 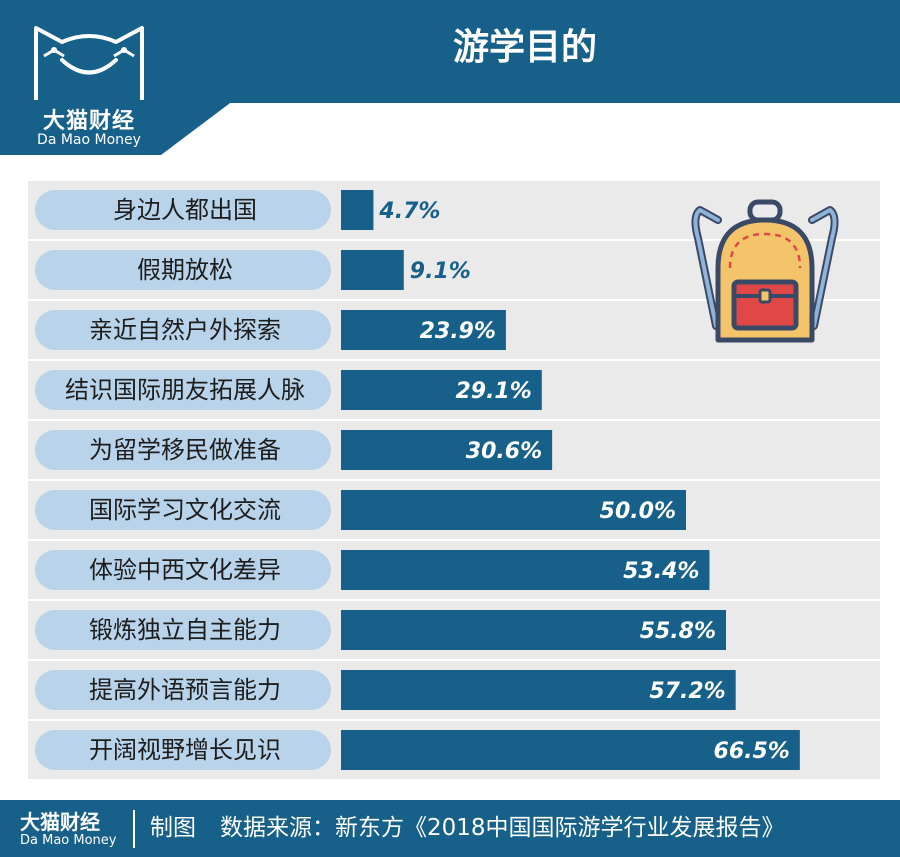 I want to click on category-label: 亲近自然户外探索, so click(x=185, y=330).